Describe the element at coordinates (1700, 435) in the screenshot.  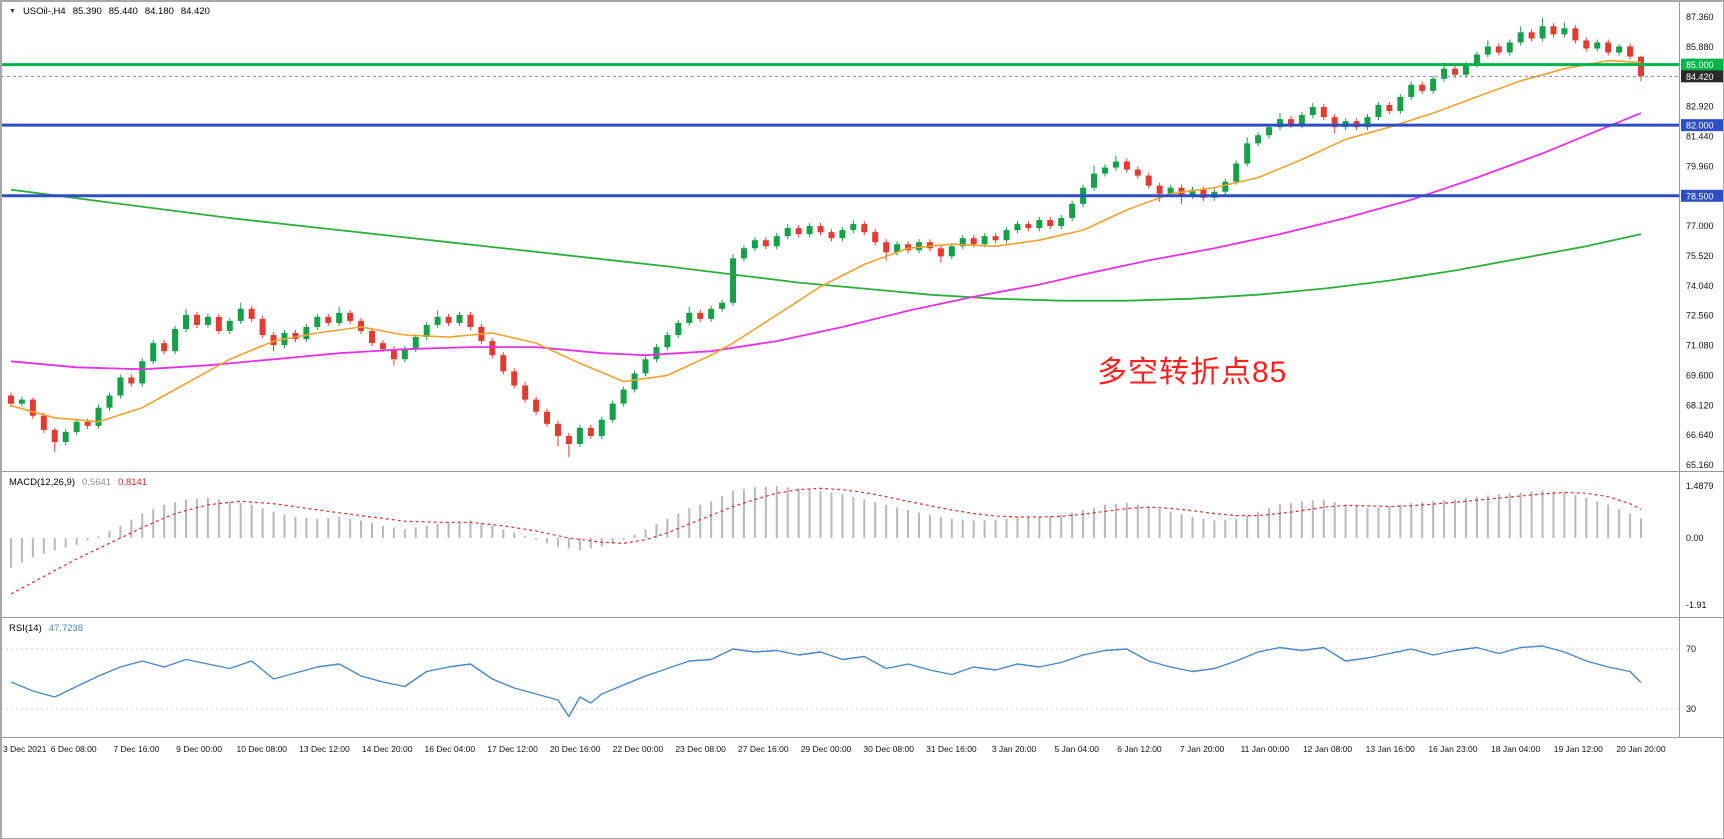
I see `price-axis-label: 66.640` at that location.